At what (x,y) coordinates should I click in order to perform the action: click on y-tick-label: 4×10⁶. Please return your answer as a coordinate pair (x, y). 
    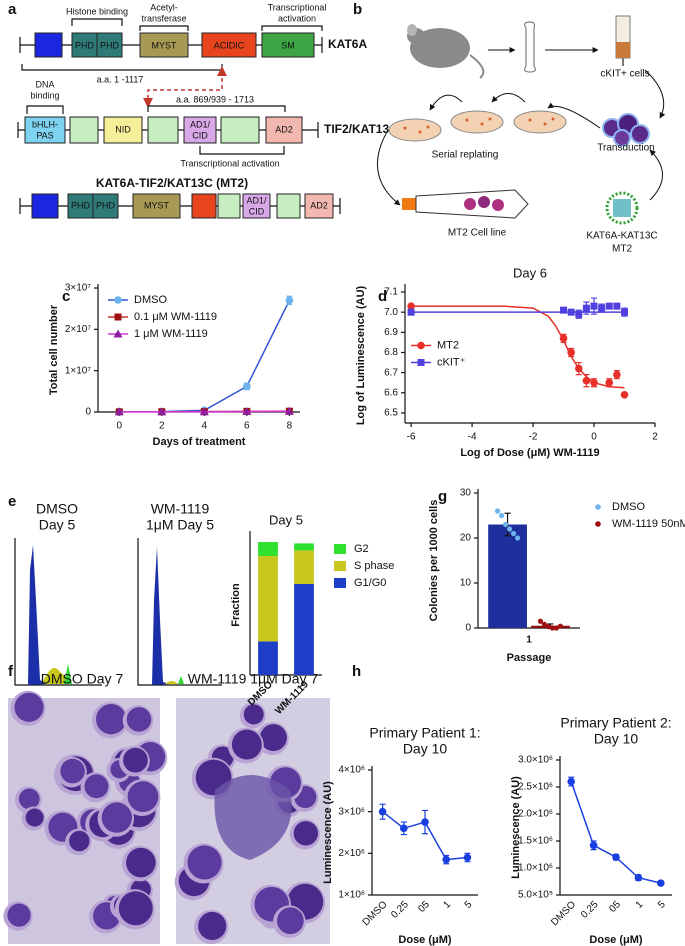
    Looking at the image, I should click on (351, 770).